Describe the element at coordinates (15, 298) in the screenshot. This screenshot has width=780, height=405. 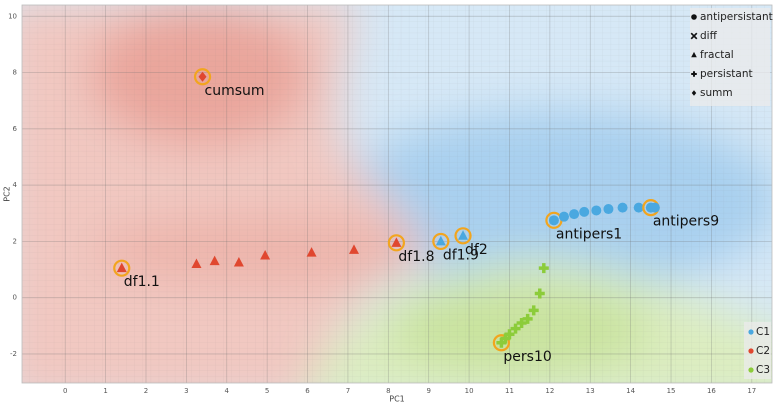
I see `y-tick-label: 0` at that location.